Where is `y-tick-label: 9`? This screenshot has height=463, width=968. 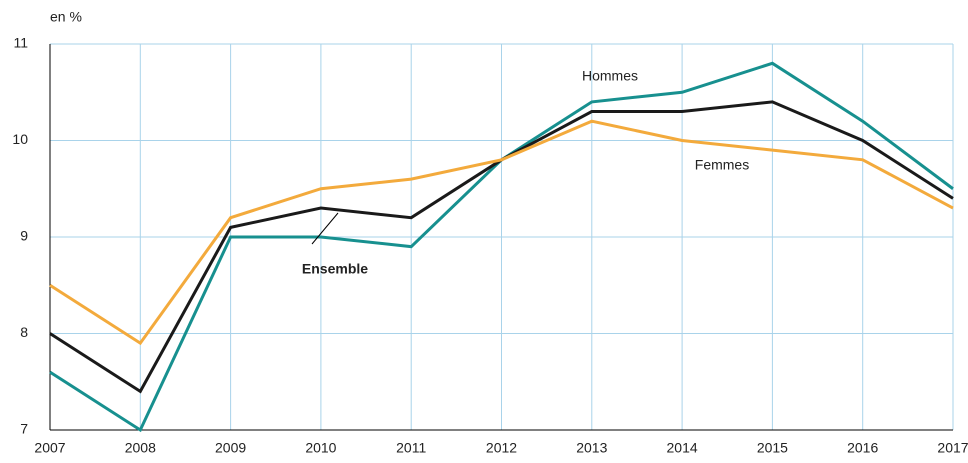
y-tick-label: 9 is located at coordinates (24, 236).